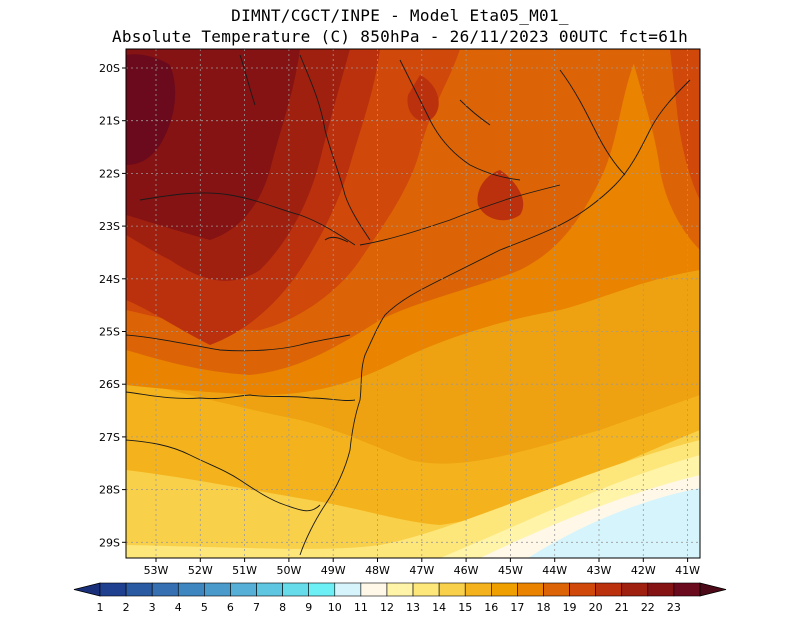 The height and width of the screenshot is (618, 800). Describe the element at coordinates (152, 607) in the screenshot. I see `colorbar-label: 3` at that location.